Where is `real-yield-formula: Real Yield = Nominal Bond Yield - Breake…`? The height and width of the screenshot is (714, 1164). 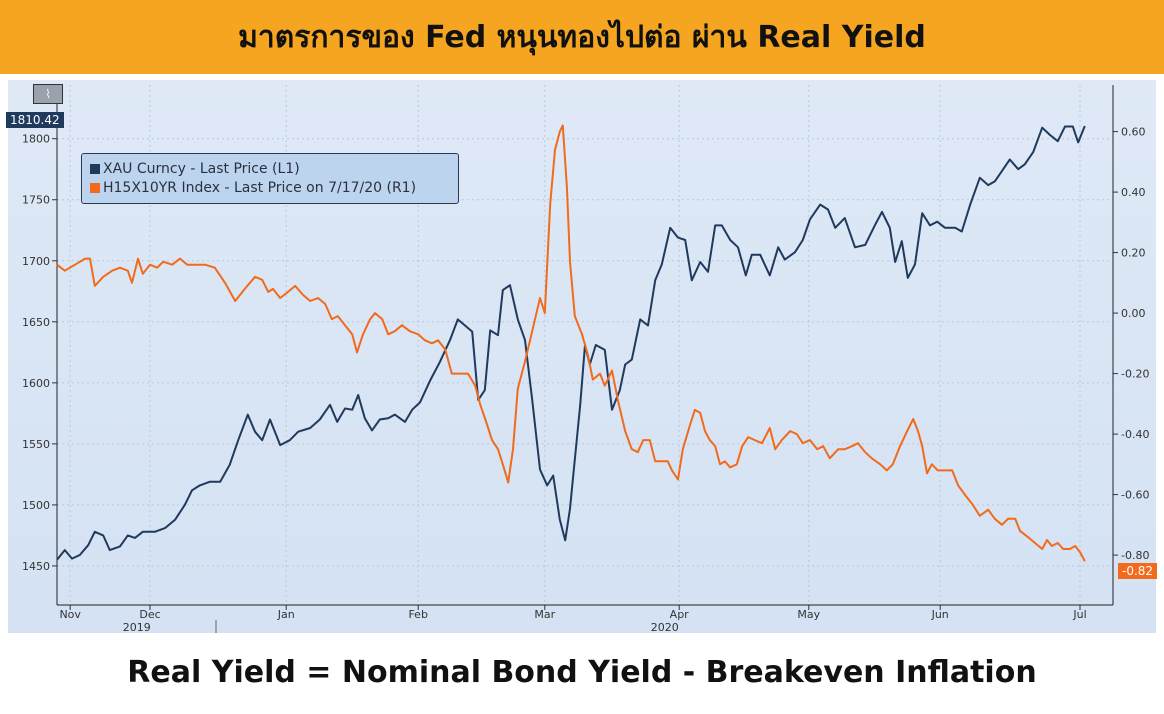
real-yield-formula: Real Yield = Nominal Bond Yield - Breake… is located at coordinates (582, 672).